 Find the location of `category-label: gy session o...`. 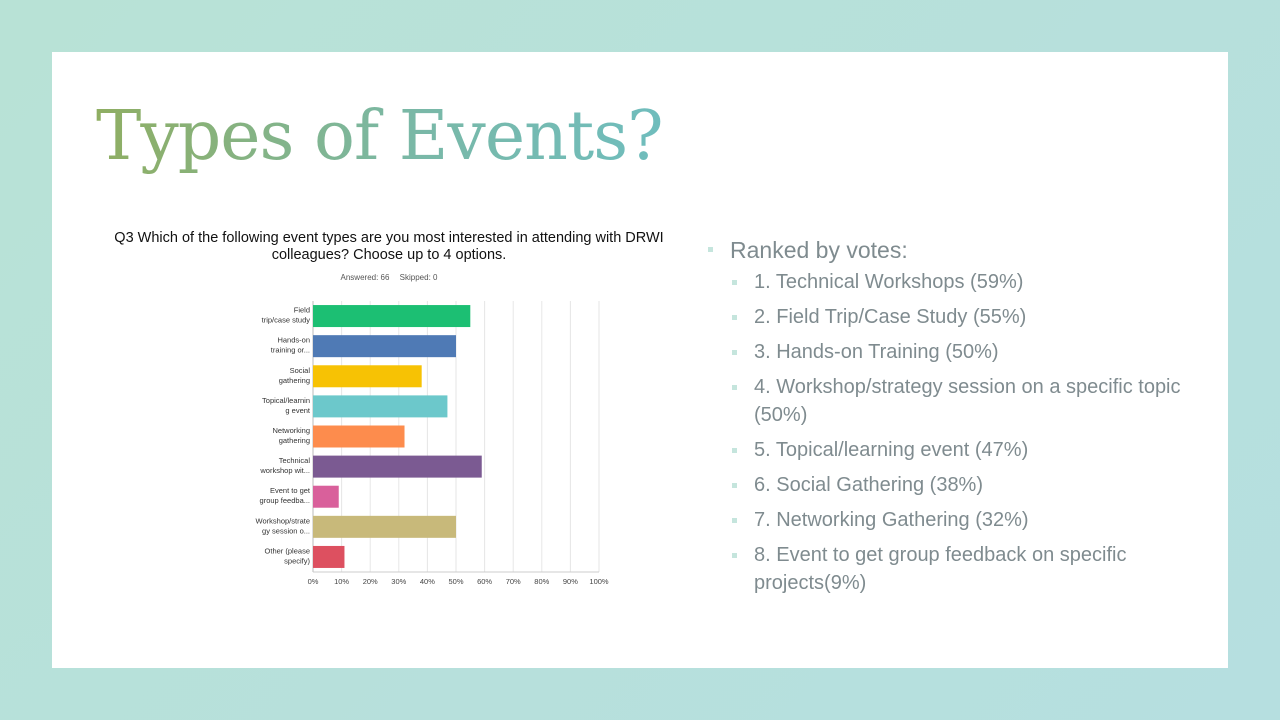

category-label: gy session o... is located at coordinates (286, 530).